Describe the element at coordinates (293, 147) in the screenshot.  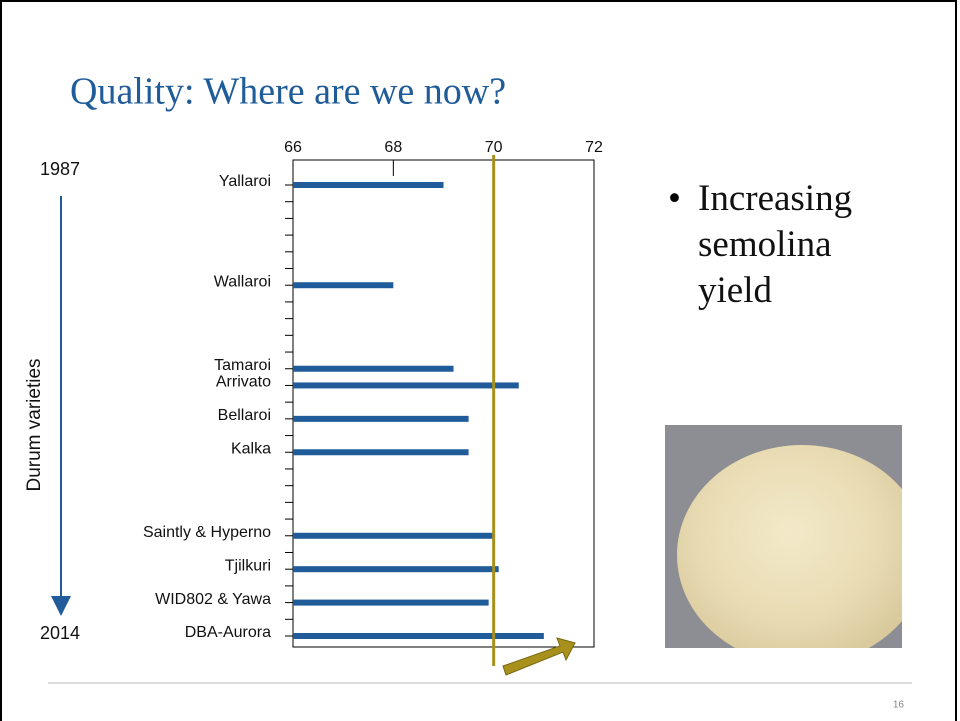
I see `x-tick-label: 66` at that location.